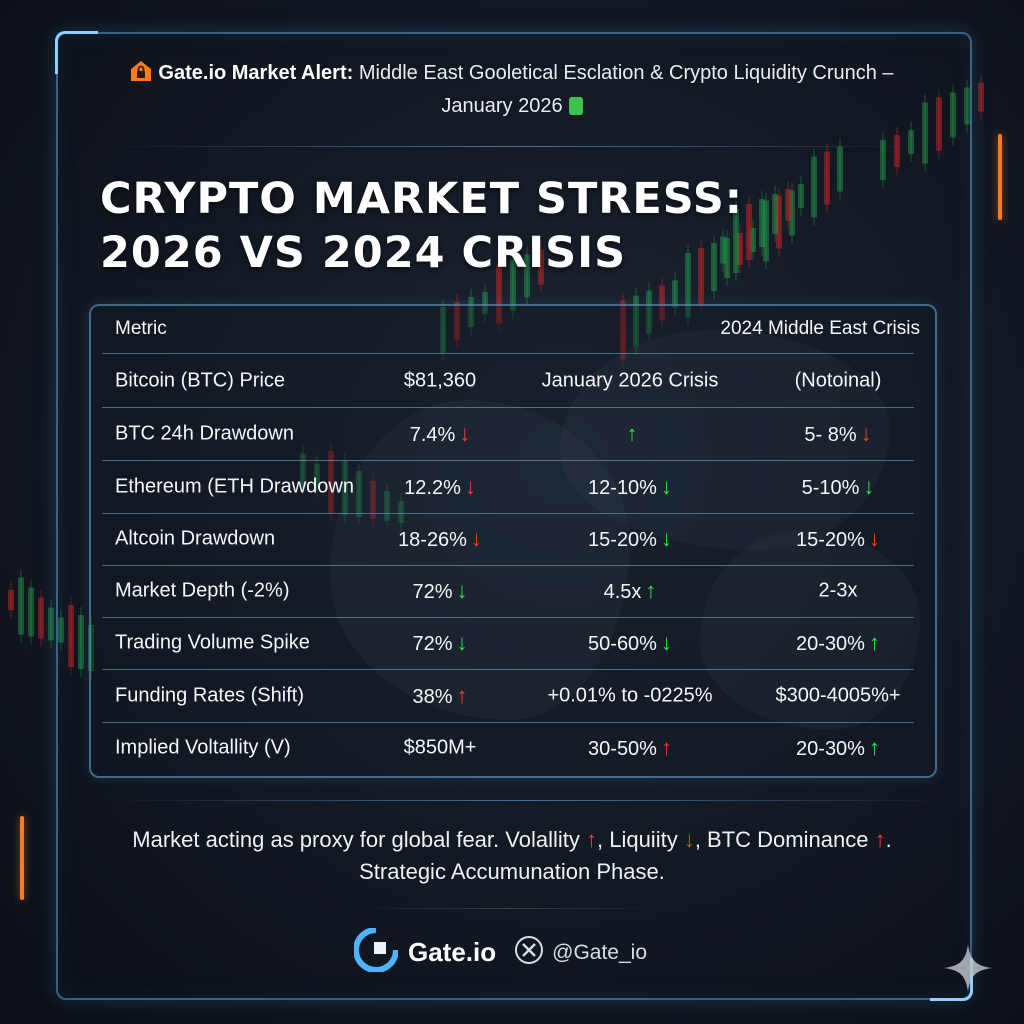 The width and height of the screenshot is (1024, 1024). I want to click on table-cell-value-text: (Notoinal), so click(838, 380).